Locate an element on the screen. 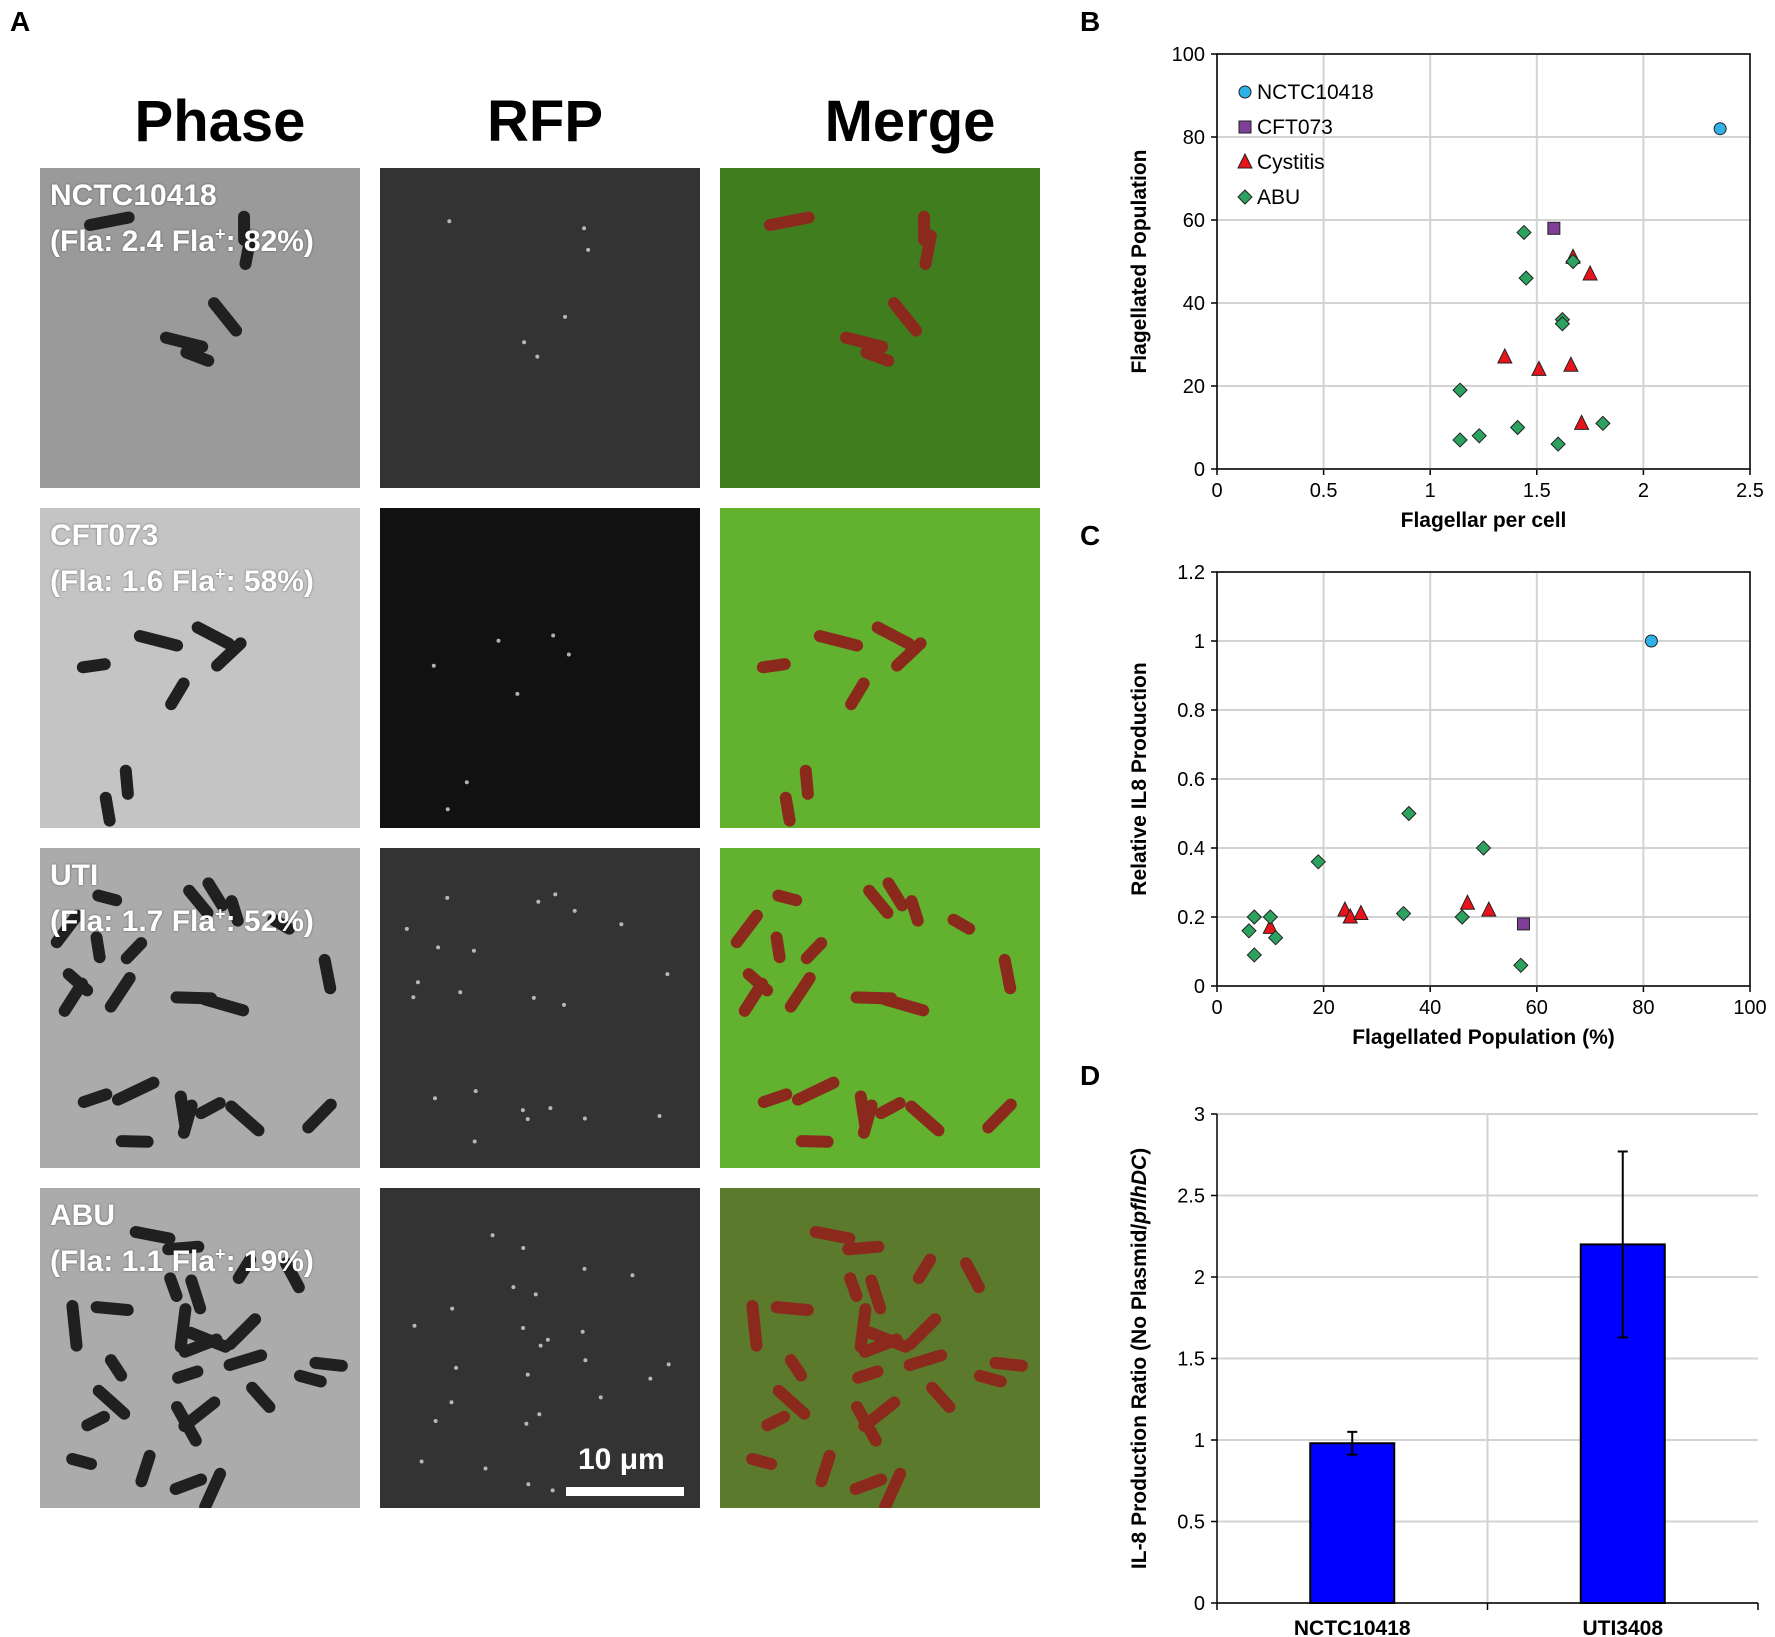  fla-count: (Fla: 1.6 Fla is located at coordinates (133, 581).